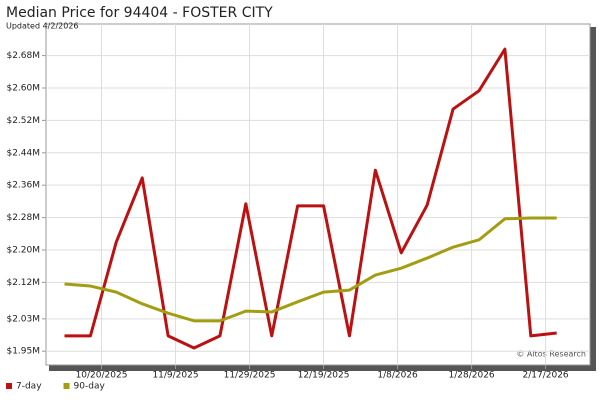  Describe the element at coordinates (250, 376) in the screenshot. I see `x-tick-label: 11/29/2025` at that location.